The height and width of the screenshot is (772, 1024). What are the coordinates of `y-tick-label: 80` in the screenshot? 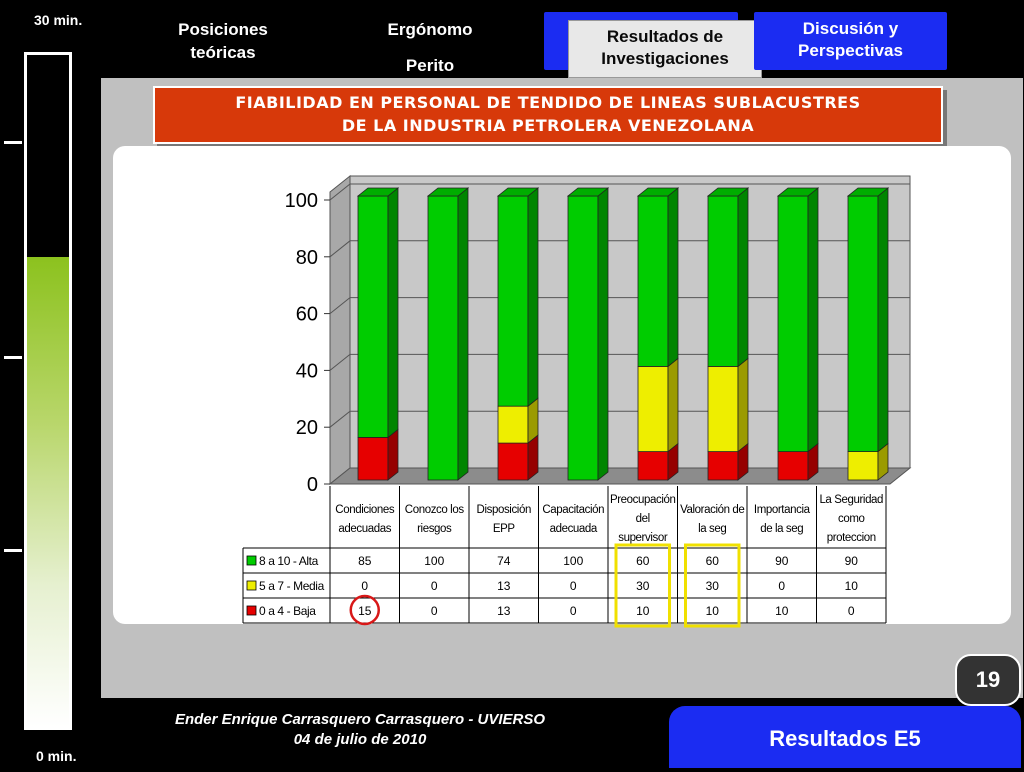 It's located at (307, 258).